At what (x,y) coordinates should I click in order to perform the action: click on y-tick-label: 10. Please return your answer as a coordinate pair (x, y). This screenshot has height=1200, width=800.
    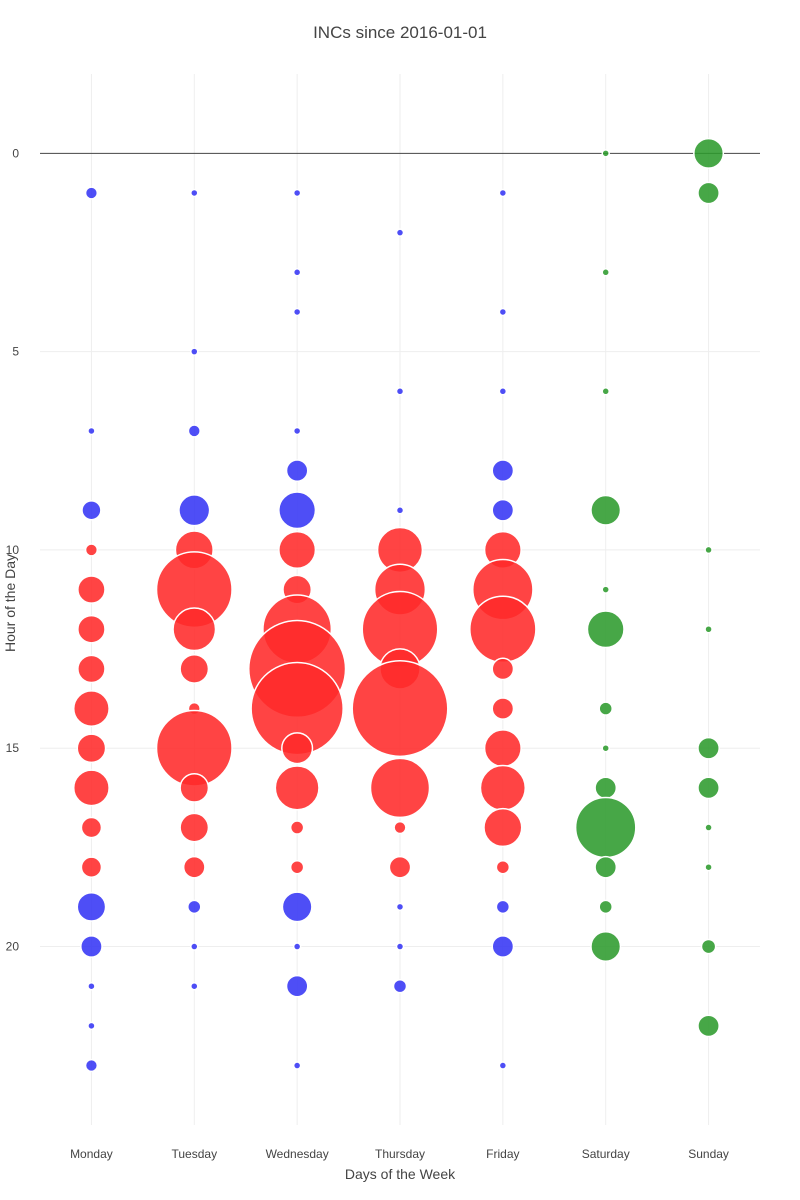
    Looking at the image, I should click on (13, 550).